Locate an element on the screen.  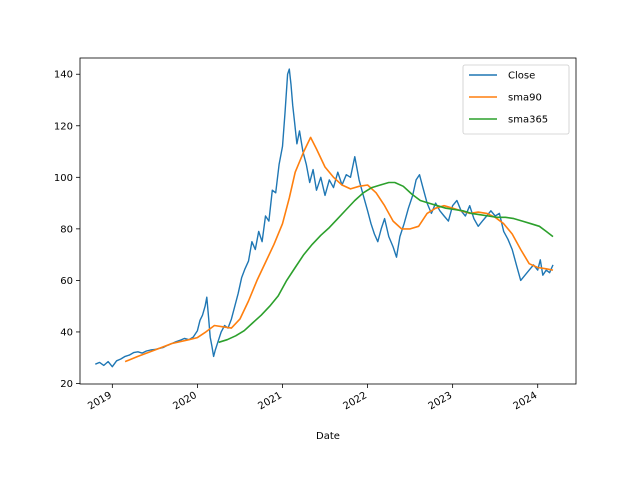
legend-label-sma365: sma365 is located at coordinates (528, 120).